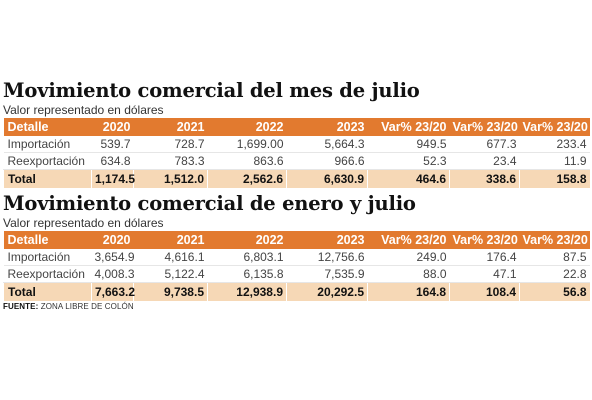 The image size is (592, 400). What do you see at coordinates (408, 144) in the screenshot?
I see `table-cell: 949.5` at bounding box center [408, 144].